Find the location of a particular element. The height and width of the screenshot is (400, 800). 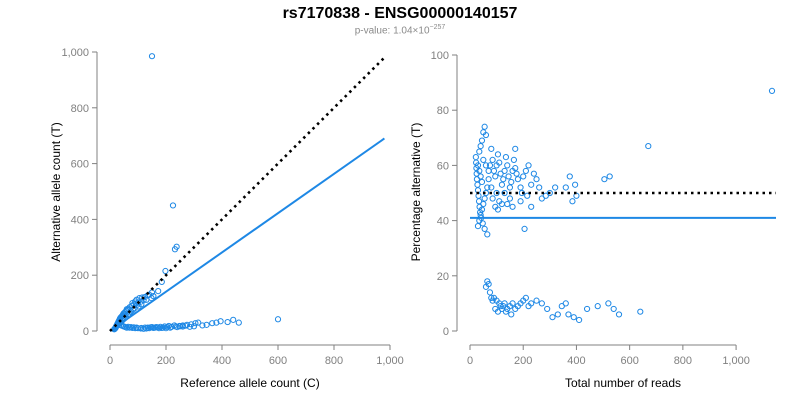

panel1-y-tick-label: 200 is located at coordinates (80, 276).